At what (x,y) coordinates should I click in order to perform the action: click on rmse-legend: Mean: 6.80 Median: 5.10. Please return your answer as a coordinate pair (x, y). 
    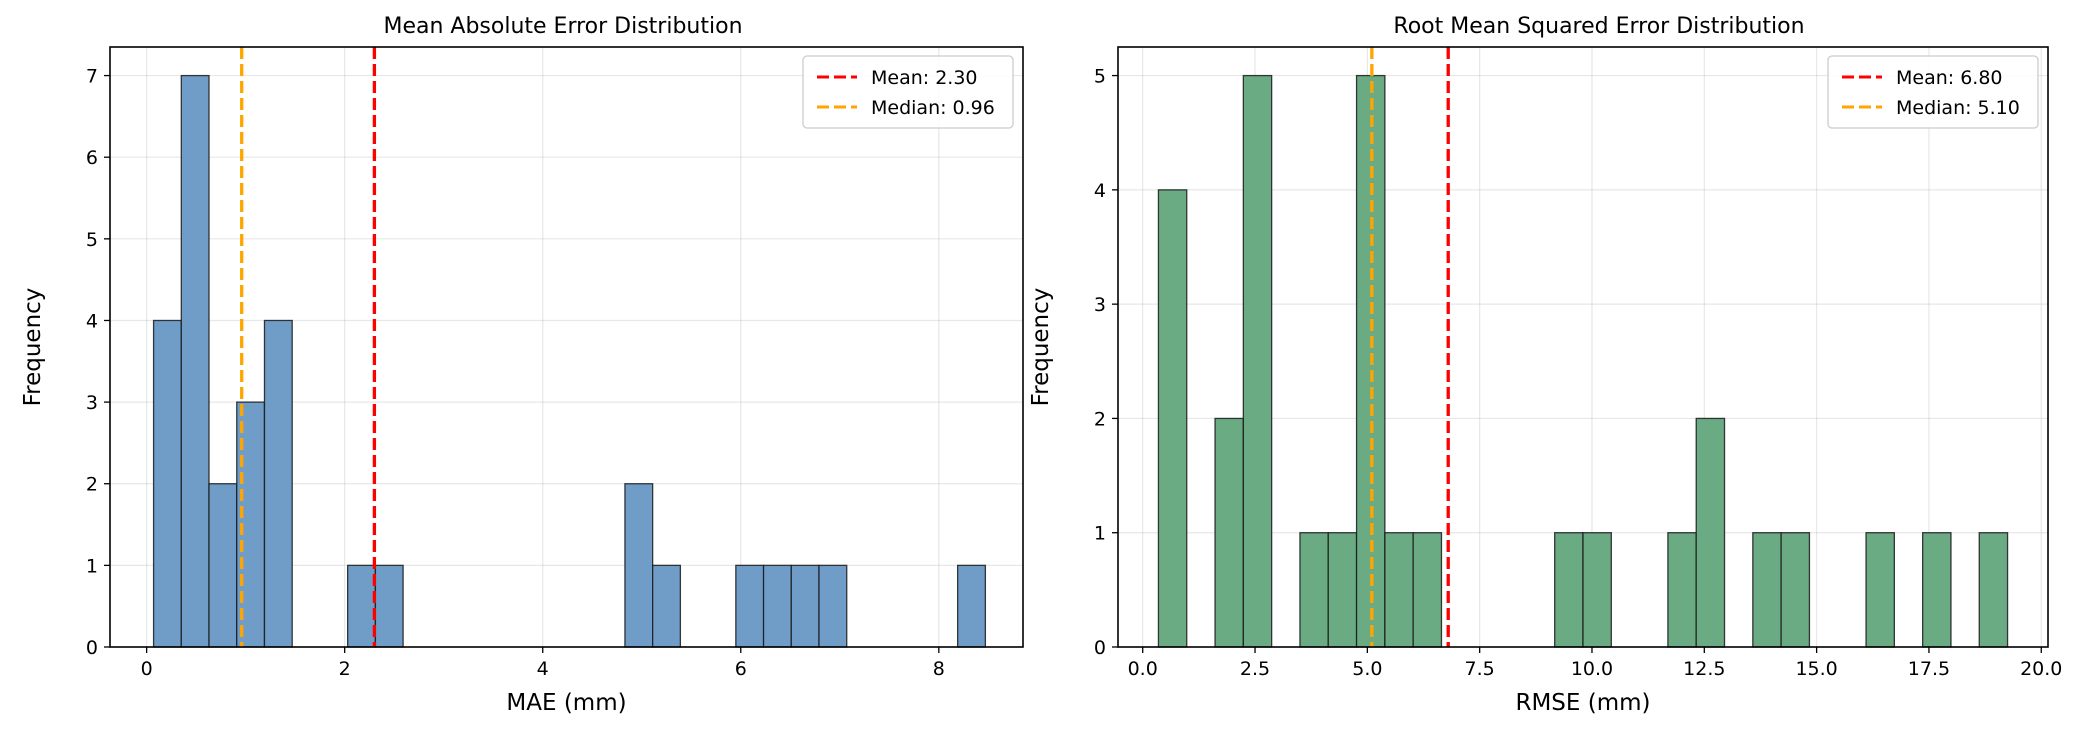
    Looking at the image, I should click on (1933, 92).